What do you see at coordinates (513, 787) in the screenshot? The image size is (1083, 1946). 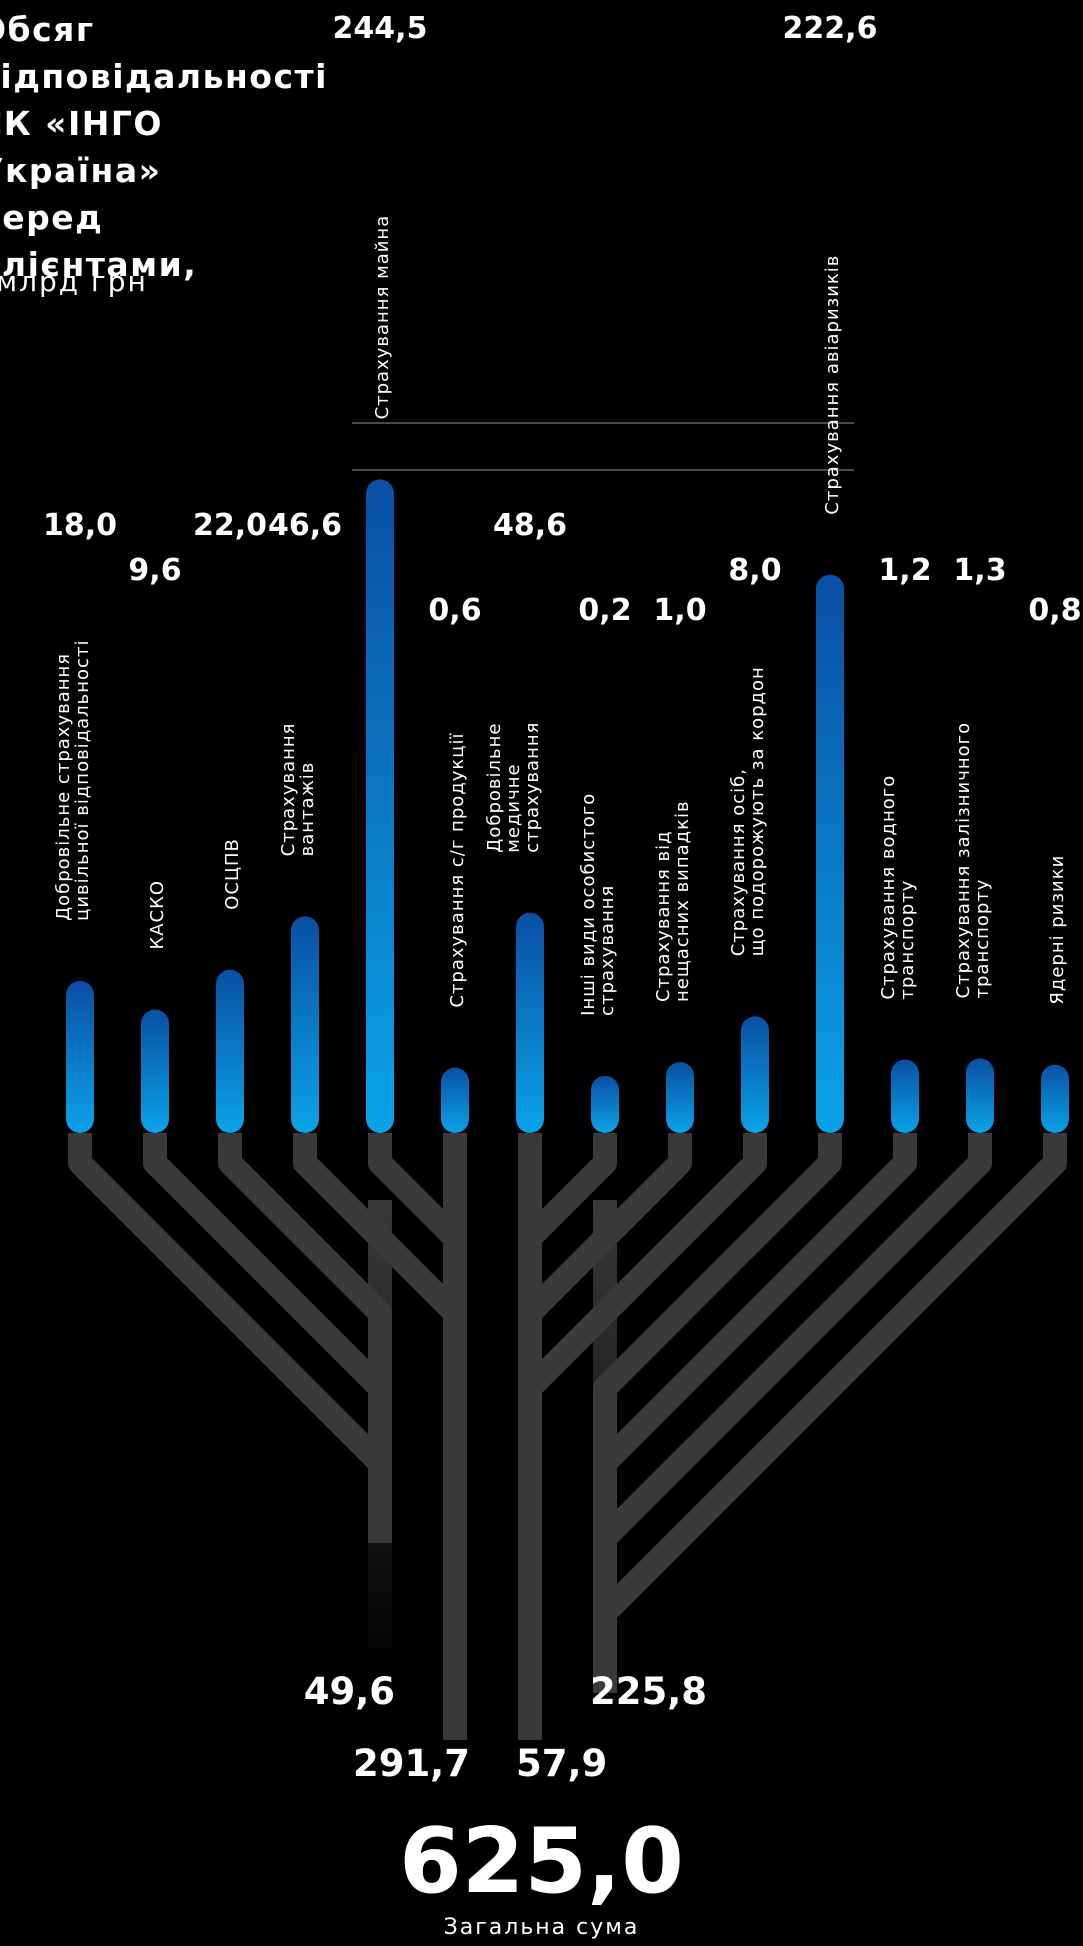 I see `category-label-6: Добровільнемедичнестрахування` at bounding box center [513, 787].